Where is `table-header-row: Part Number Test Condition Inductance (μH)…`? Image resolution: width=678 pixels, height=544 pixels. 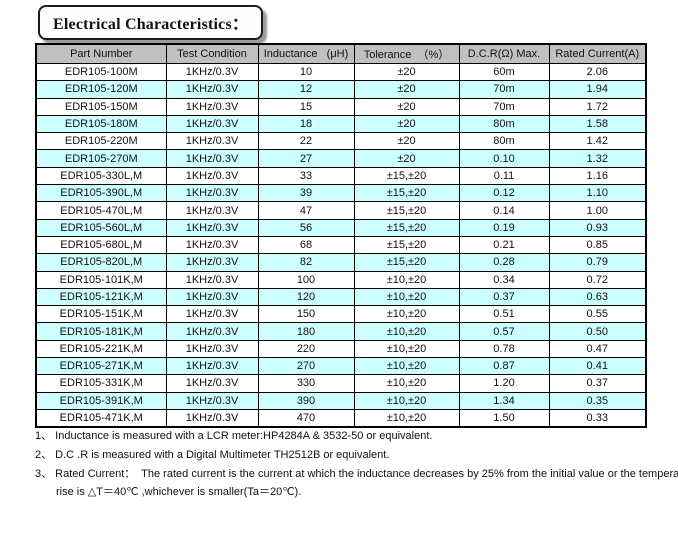
table-header-row: Part Number Test Condition Inductance (μH)… is located at coordinates (341, 53).